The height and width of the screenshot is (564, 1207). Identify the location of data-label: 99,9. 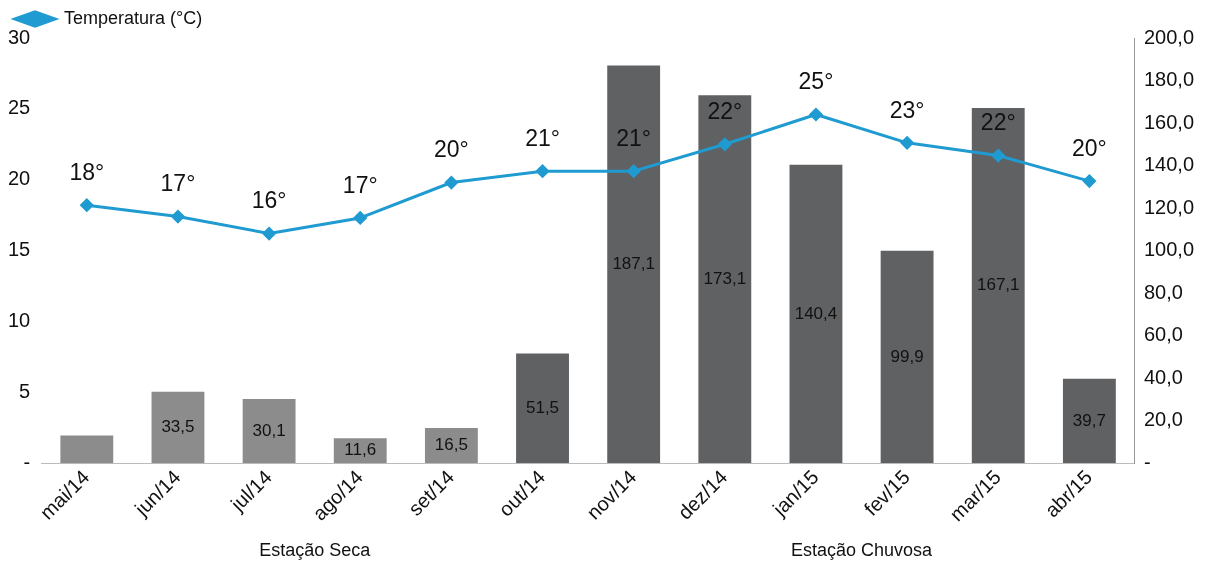
(907, 356).